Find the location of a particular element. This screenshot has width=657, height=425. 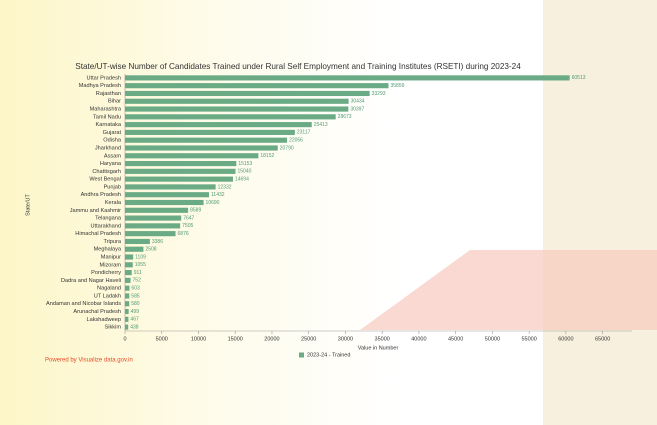

y-tick-label: Jharkhand is located at coordinates (108, 148).